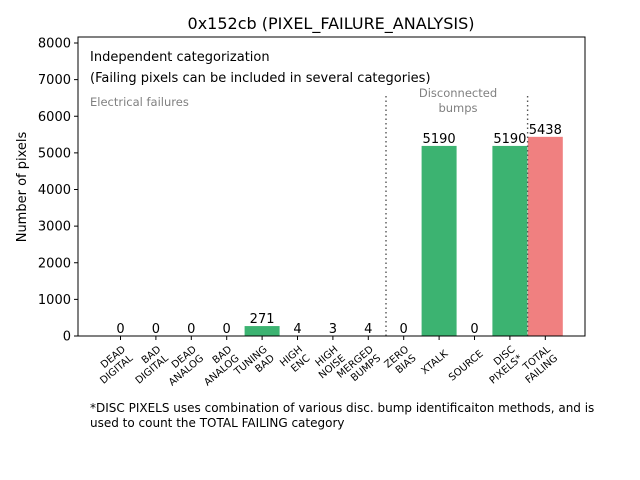 Image resolution: width=640 pixels, height=480 pixels. I want to click on x-tick-label: SOURCE, so click(466, 366).